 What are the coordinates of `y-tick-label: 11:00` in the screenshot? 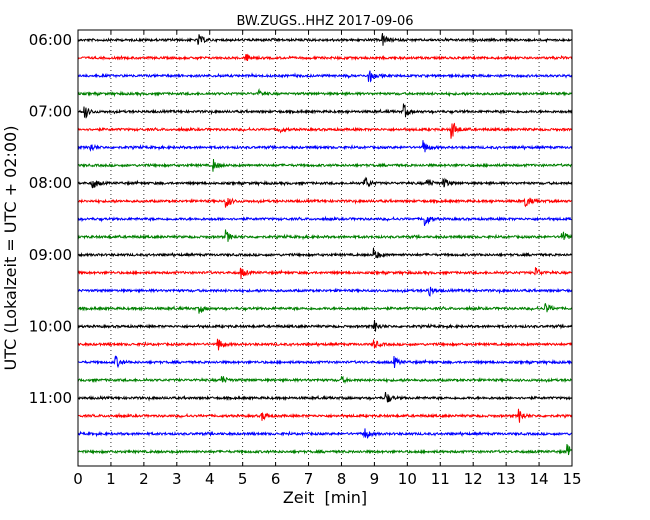 It's located at (50, 398).